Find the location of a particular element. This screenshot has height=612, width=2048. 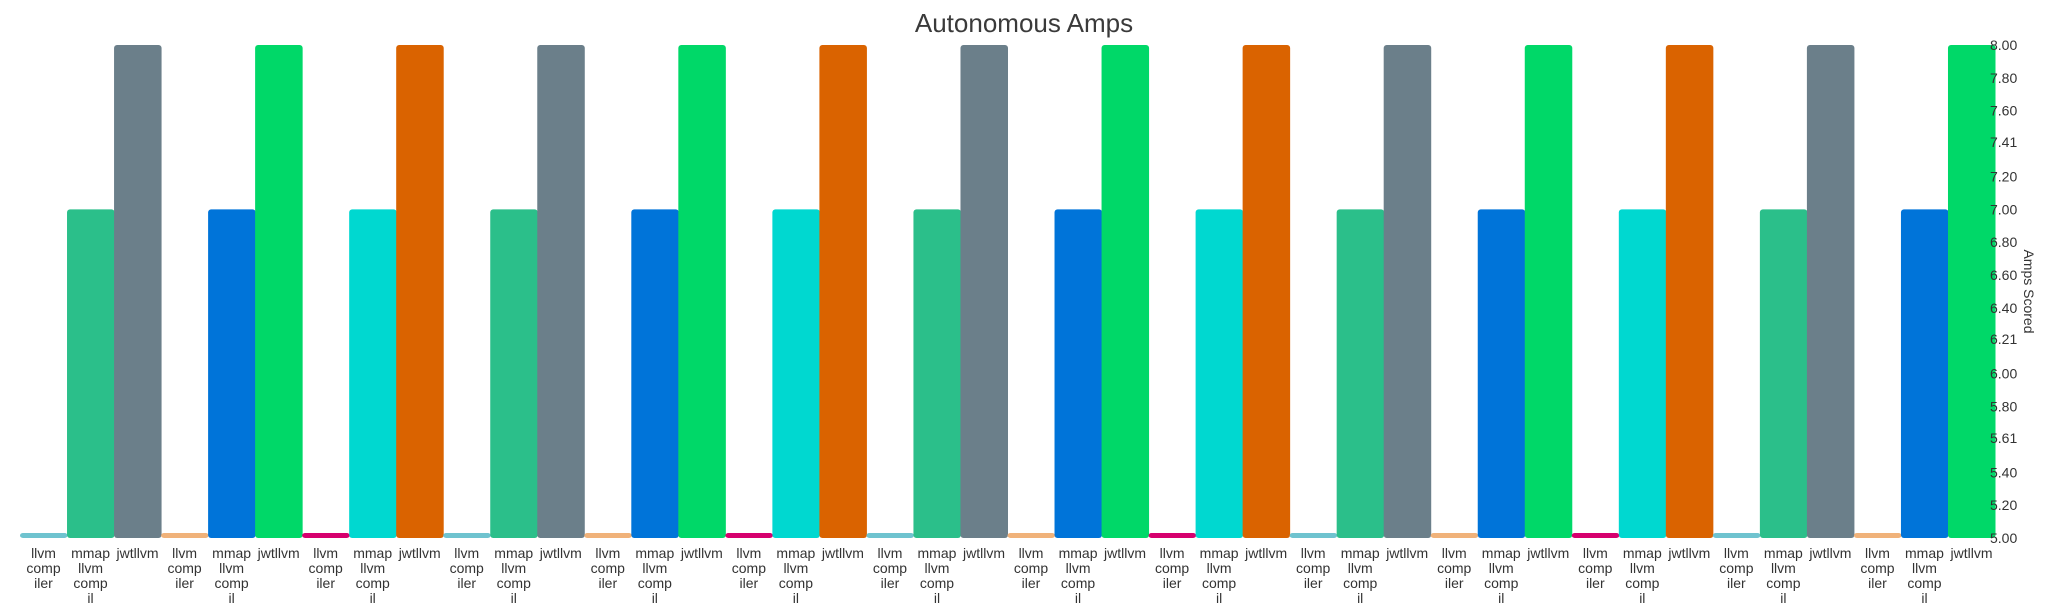

y-tick-label: 5.61 is located at coordinates (2003, 438).